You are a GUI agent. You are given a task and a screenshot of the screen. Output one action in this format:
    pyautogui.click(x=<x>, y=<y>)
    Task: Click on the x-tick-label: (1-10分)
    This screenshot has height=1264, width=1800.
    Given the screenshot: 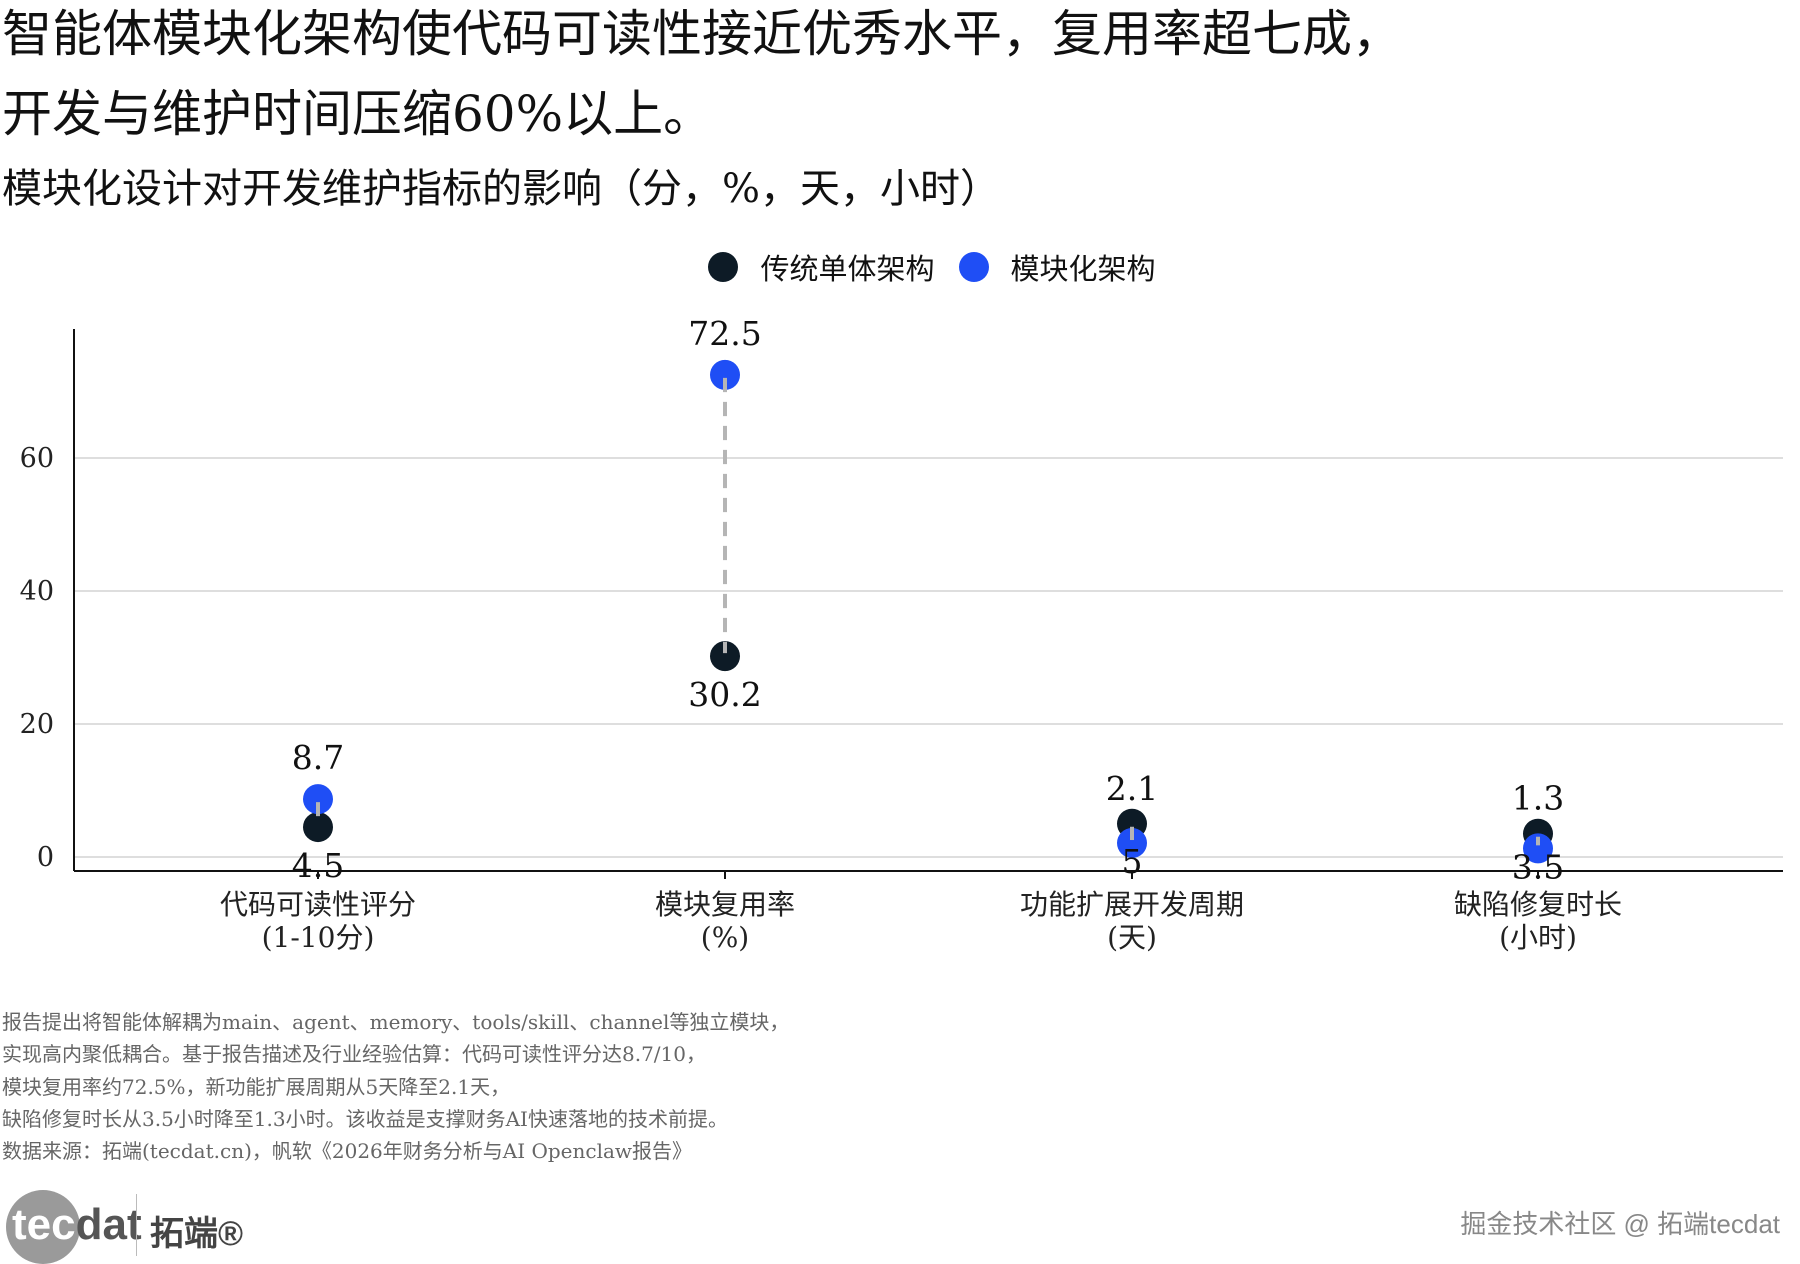 What is the action you would take?
    pyautogui.click(x=318, y=937)
    